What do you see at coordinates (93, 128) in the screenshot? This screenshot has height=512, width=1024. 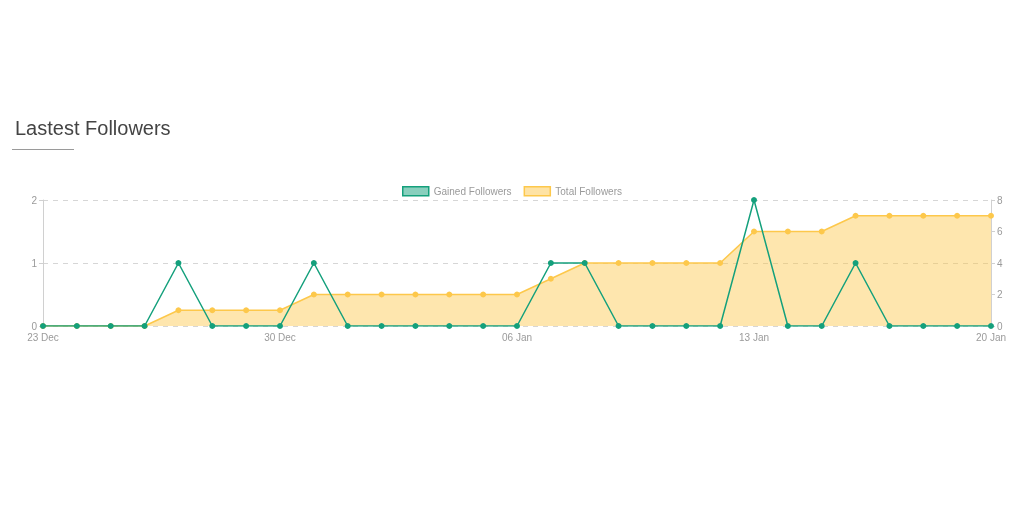 I see `chart-title: Lastest Followers` at bounding box center [93, 128].